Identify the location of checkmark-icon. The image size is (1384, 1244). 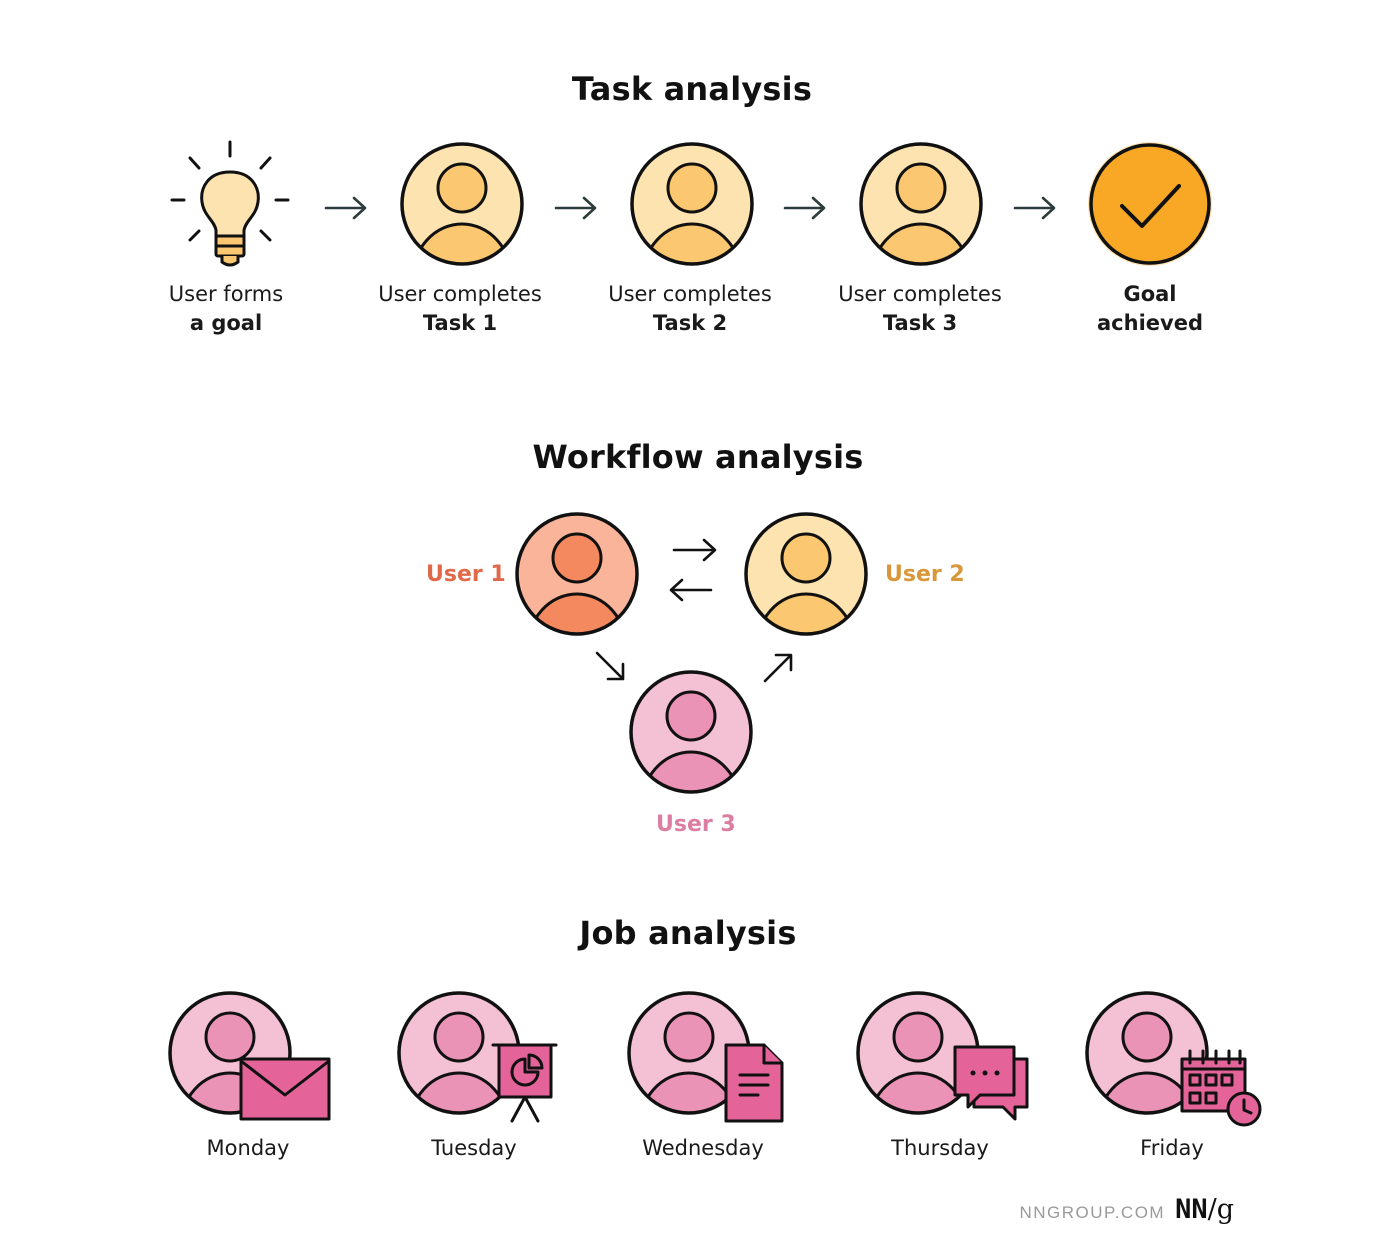
(1150, 204).